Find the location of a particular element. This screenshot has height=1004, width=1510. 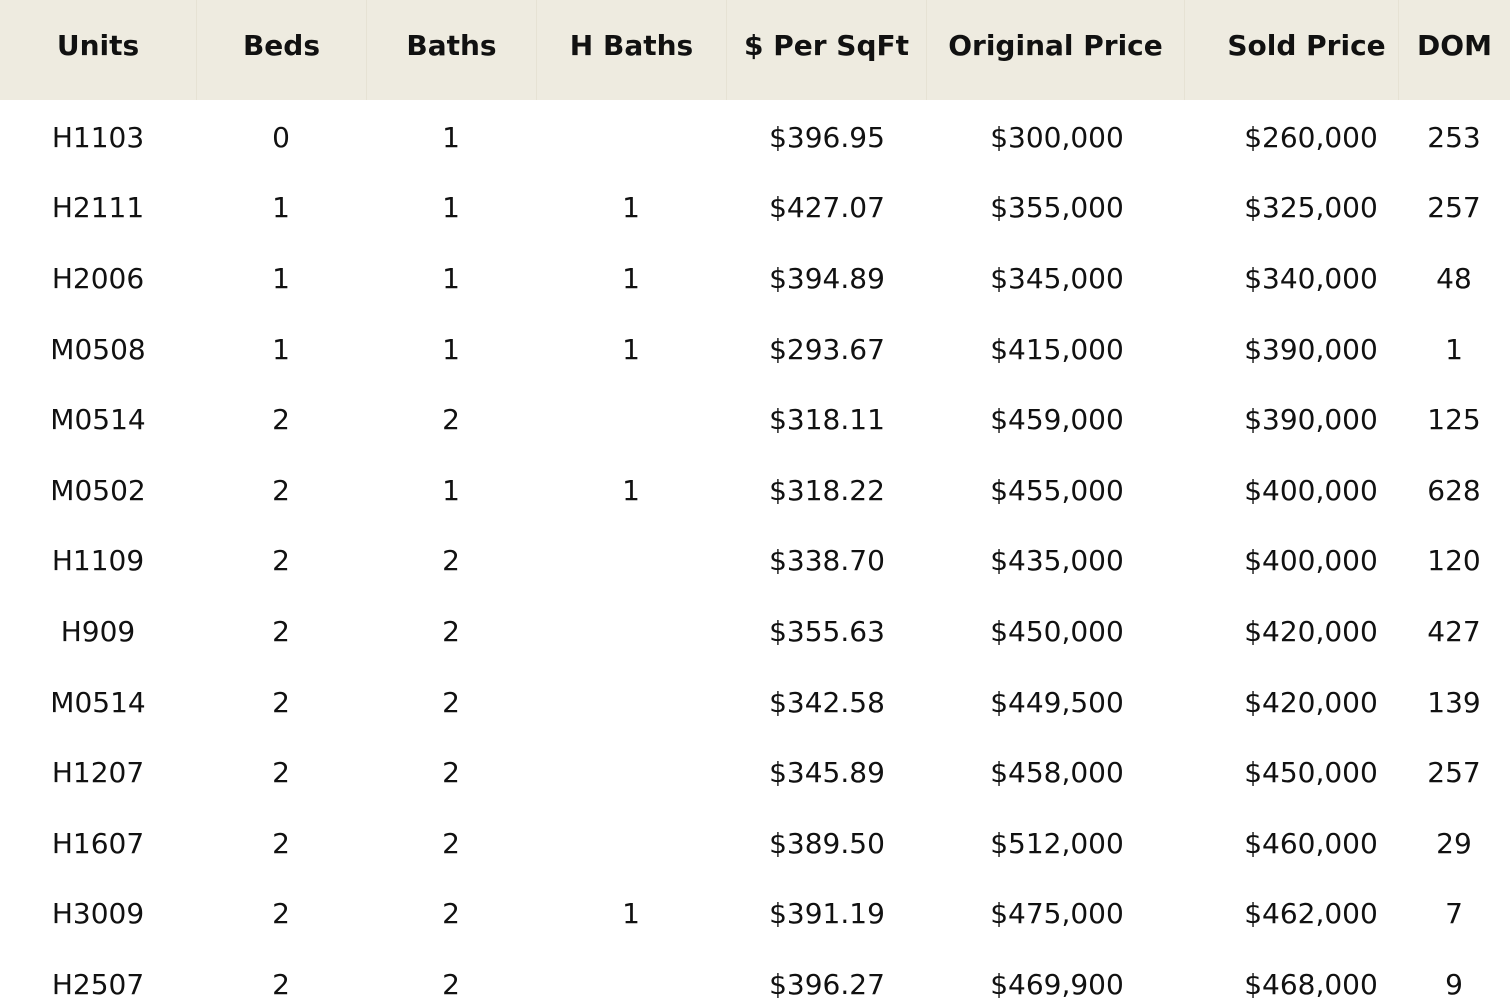

header-sold-price: Sold Price is located at coordinates (1291, 50).